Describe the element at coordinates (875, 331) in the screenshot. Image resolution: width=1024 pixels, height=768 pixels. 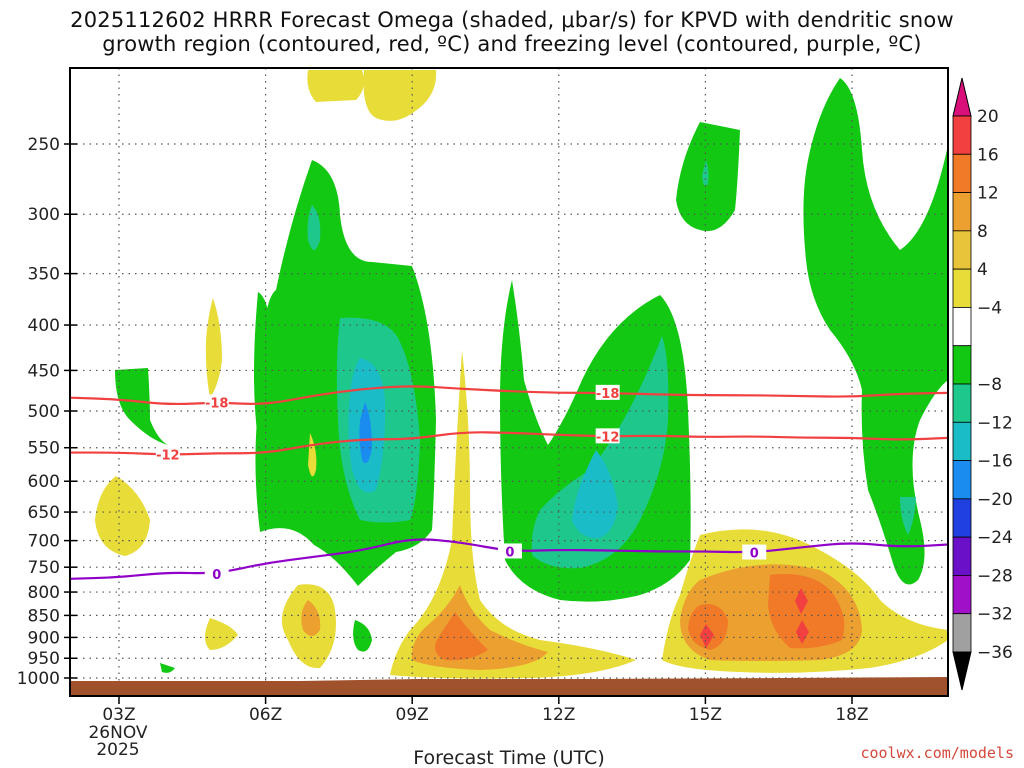
I see `shade-descent-right` at that location.